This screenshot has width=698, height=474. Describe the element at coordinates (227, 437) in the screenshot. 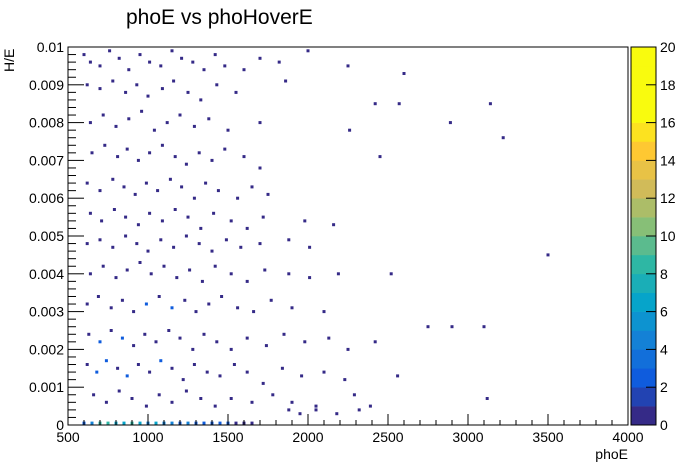

I see `x-tick-label: 1500` at that location.